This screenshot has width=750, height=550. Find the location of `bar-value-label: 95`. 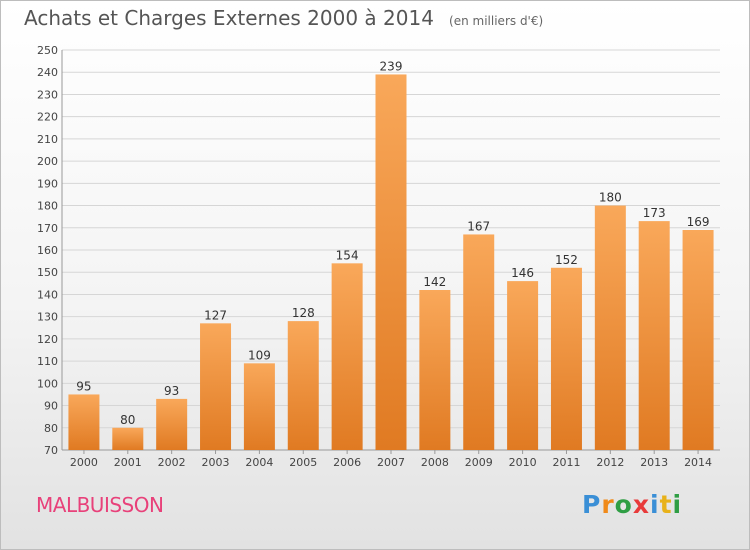

bar-value-label: 95 is located at coordinates (83, 386).